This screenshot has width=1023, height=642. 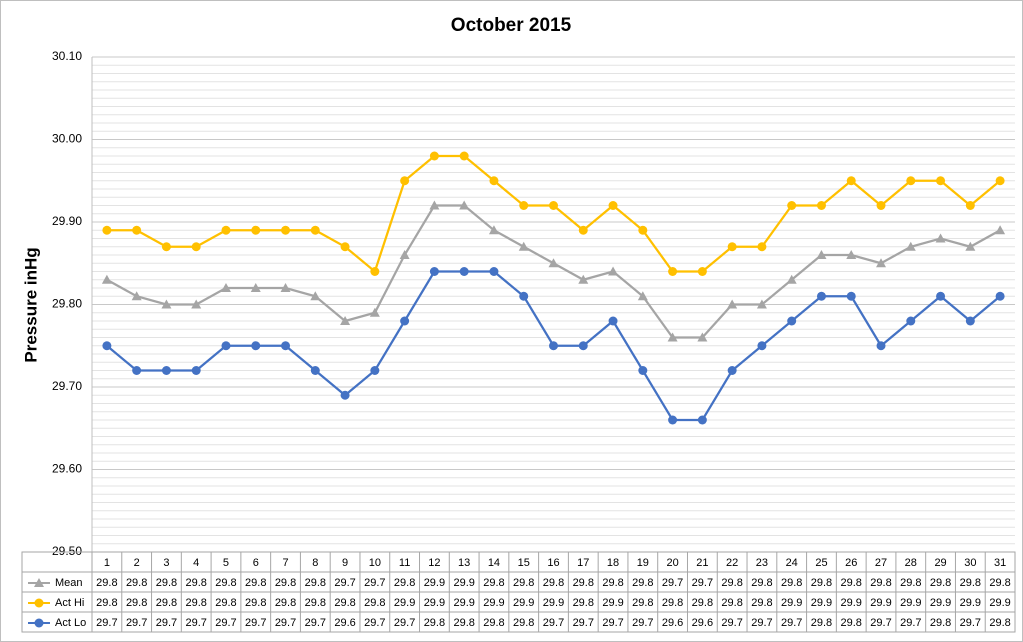 What do you see at coordinates (881, 563) in the screenshot?
I see `x-tick-label: 27` at bounding box center [881, 563].